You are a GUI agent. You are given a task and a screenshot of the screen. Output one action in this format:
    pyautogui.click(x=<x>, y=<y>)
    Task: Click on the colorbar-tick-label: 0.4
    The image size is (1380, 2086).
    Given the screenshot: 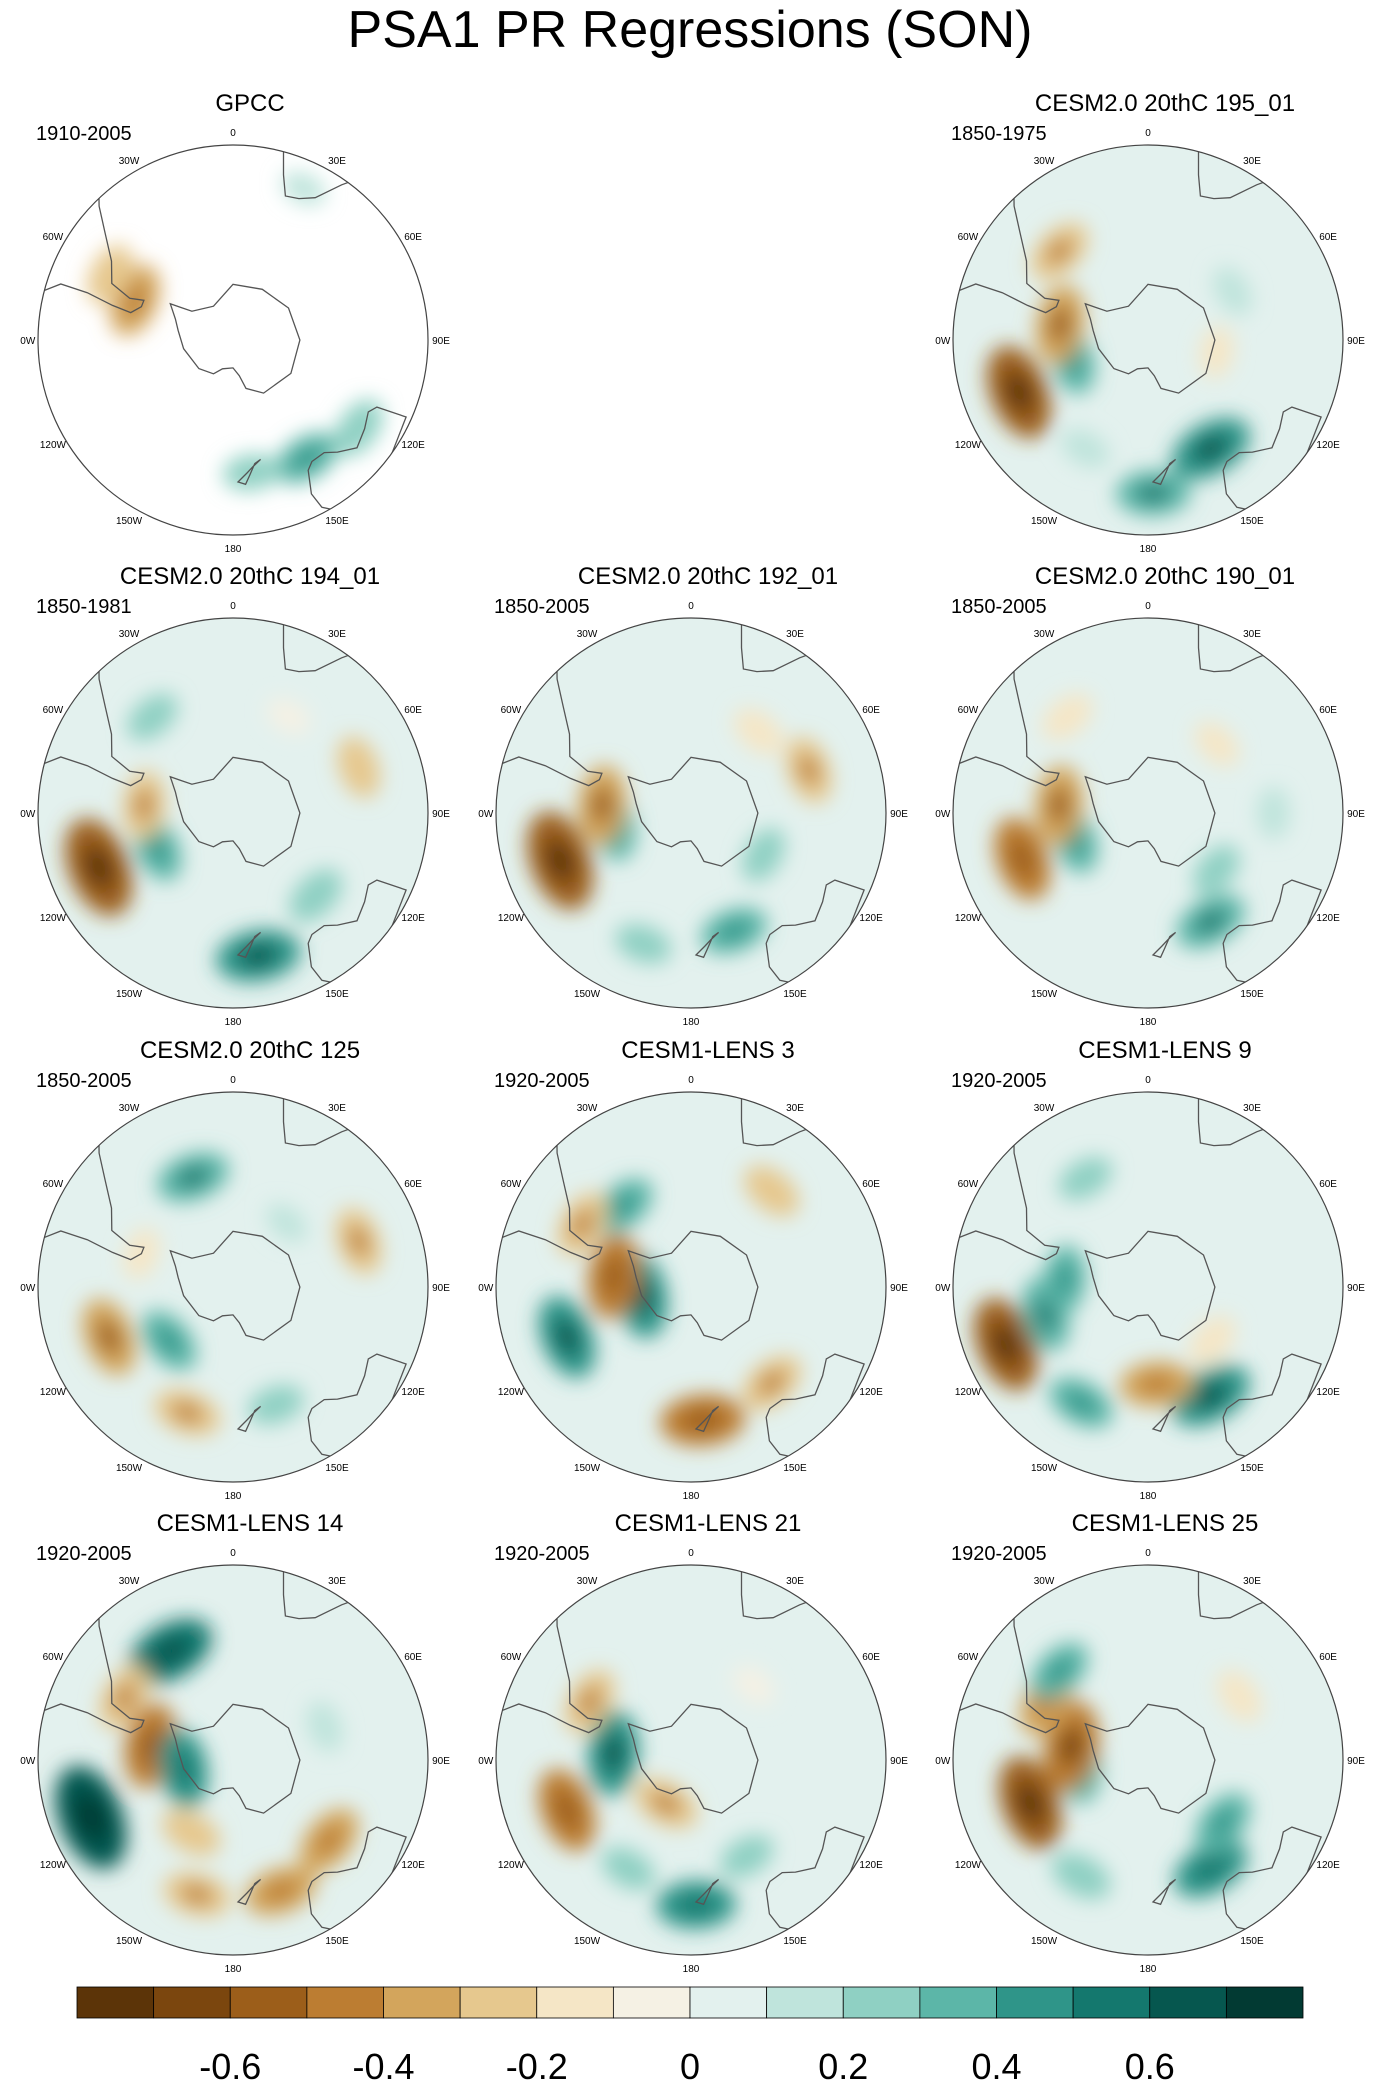 What is the action you would take?
    pyautogui.click(x=996, y=2066)
    